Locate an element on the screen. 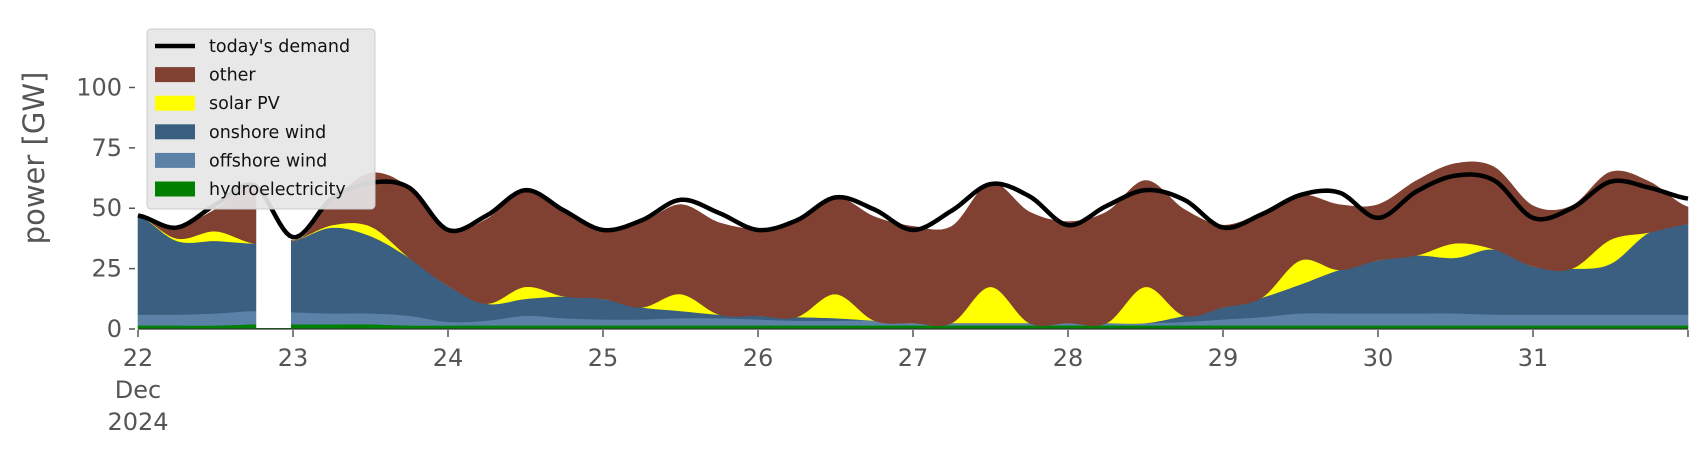 This screenshot has height=460, width=1706. legend-label-solar-pv: solar PV is located at coordinates (244, 104).